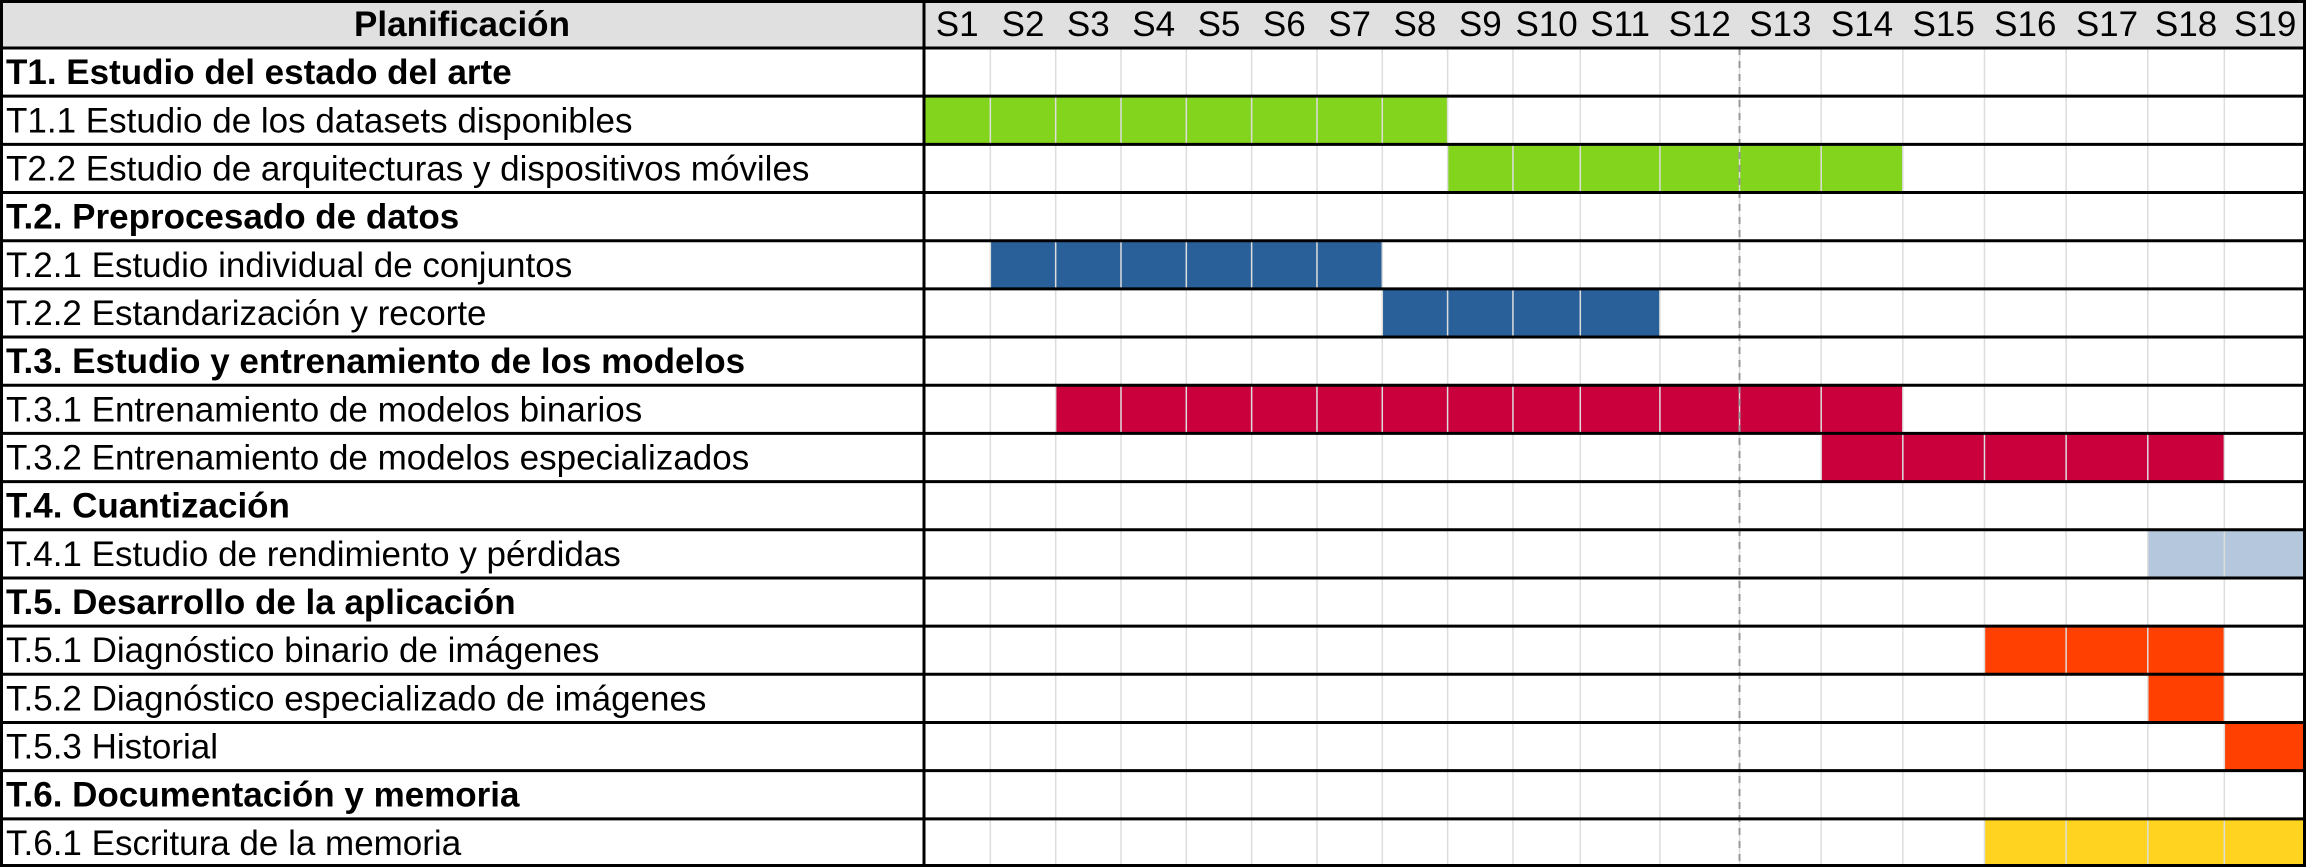  I want to click on task-label: T.6.1 Escritura de la memoria, so click(234, 843).